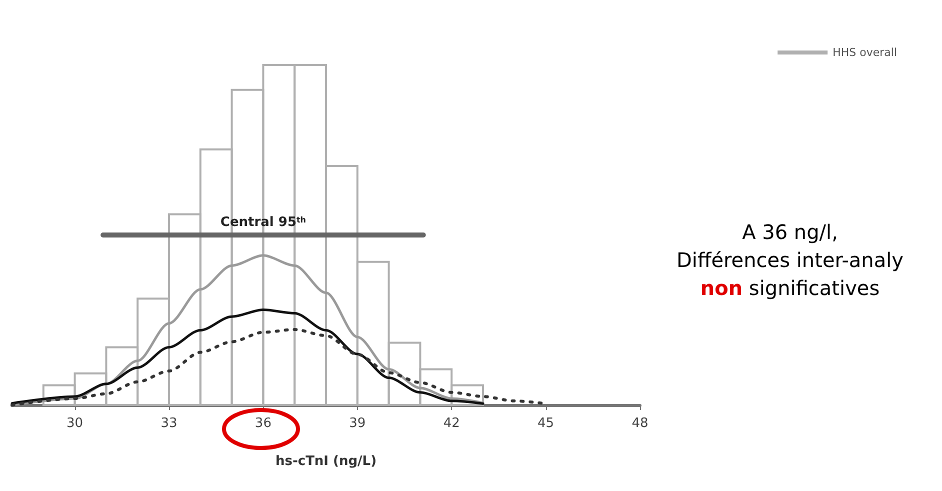  Describe the element at coordinates (451, 423) in the screenshot. I see `x-tick-label: 42` at that location.